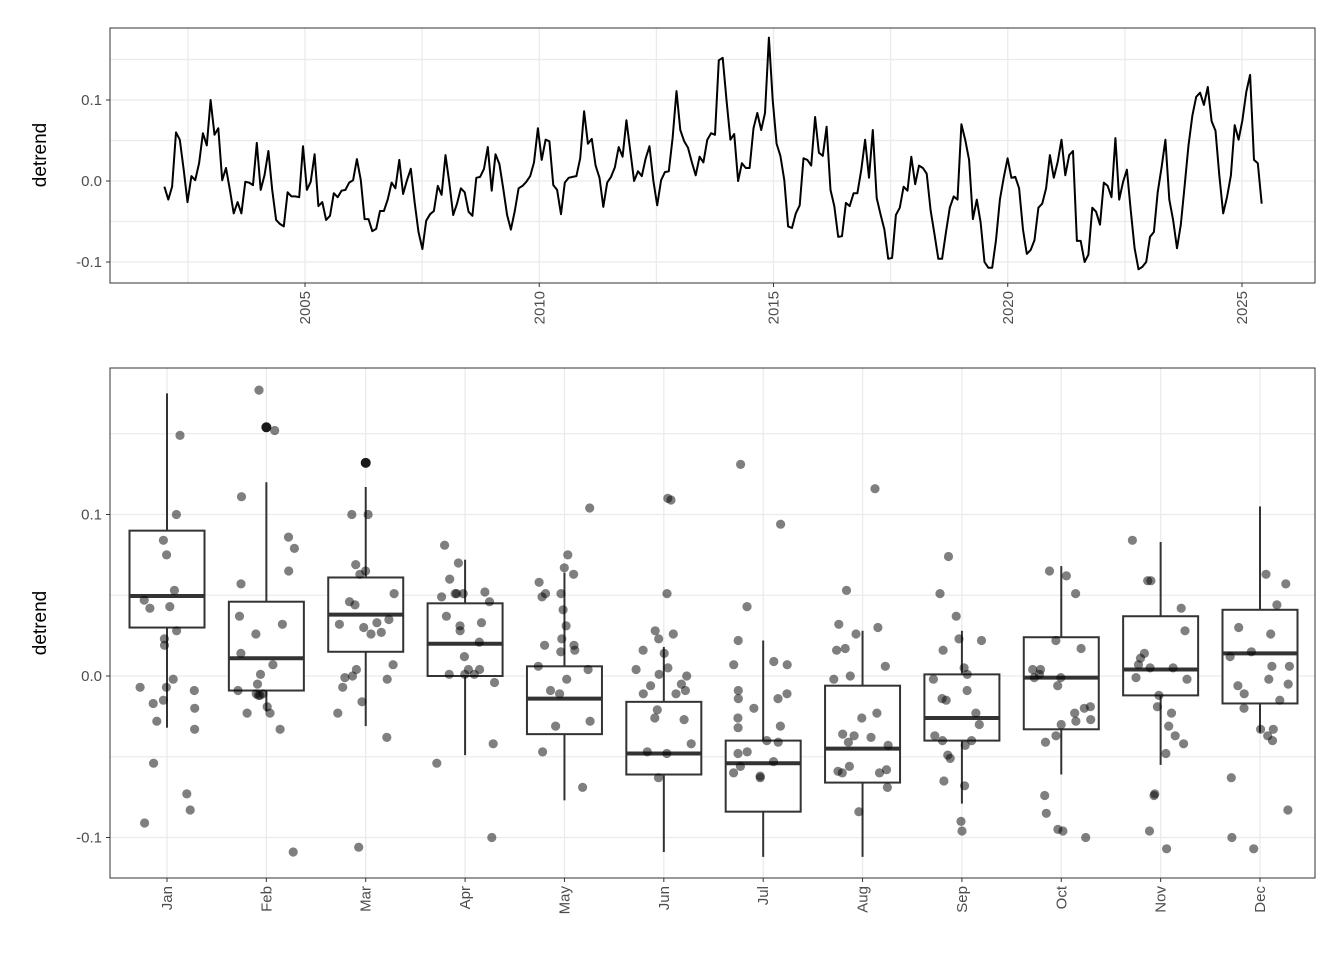  I want to click on x-tick-label: Feb, so click(266, 899).